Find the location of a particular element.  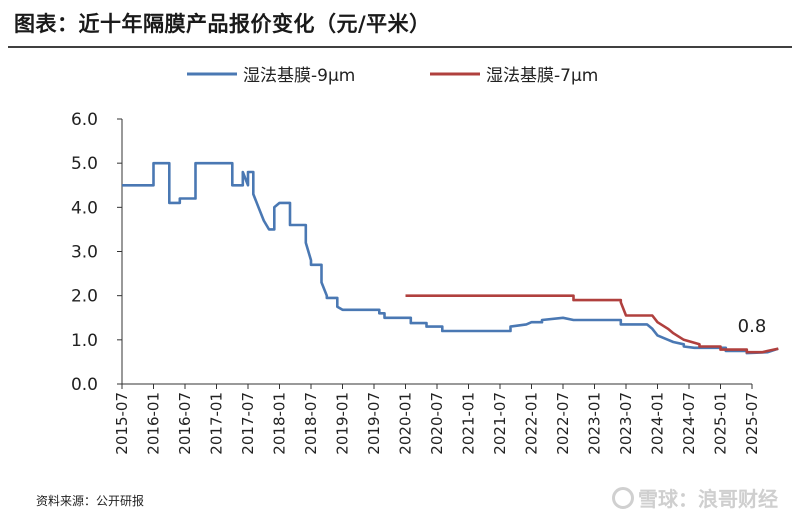

page-title: 图表：近十年隔膜产品报价变化（元/平米） is located at coordinates (222, 24).